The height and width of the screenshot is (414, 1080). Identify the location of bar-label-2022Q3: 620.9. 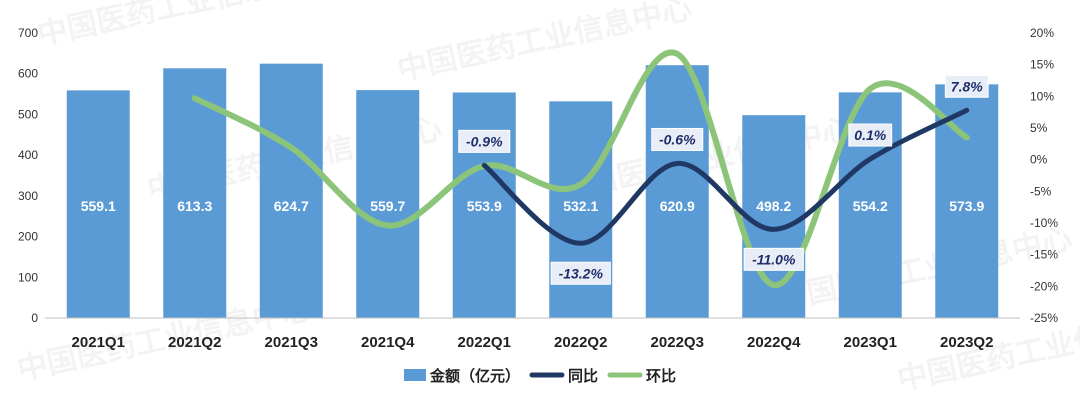
(677, 206).